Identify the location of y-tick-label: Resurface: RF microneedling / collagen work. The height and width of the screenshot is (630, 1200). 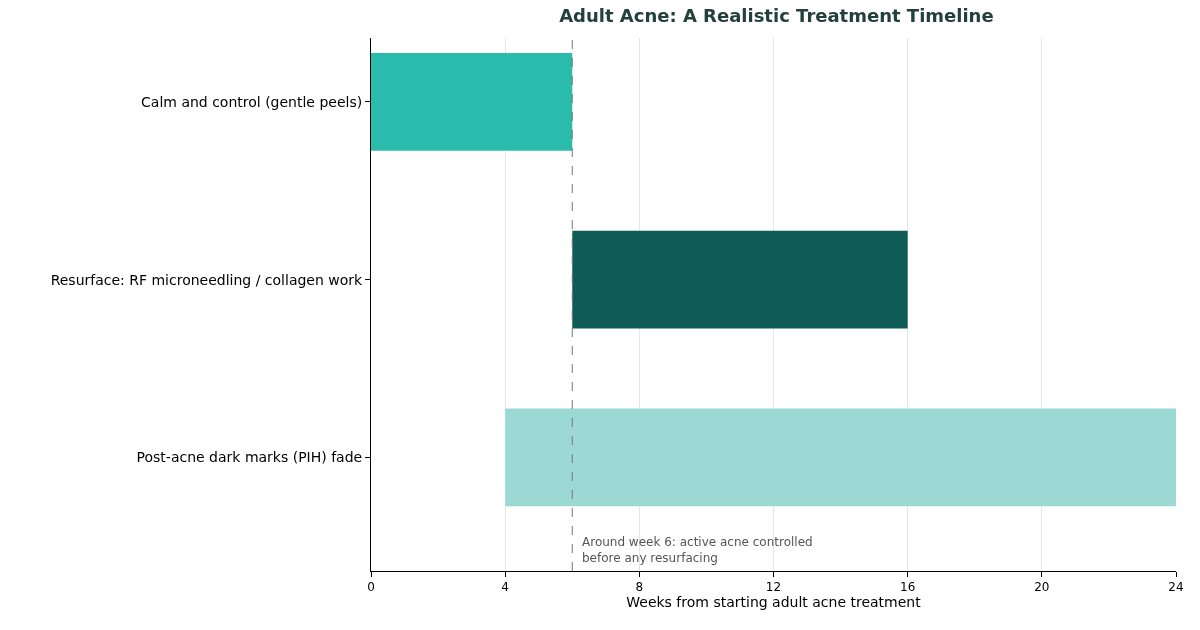
(207, 279).